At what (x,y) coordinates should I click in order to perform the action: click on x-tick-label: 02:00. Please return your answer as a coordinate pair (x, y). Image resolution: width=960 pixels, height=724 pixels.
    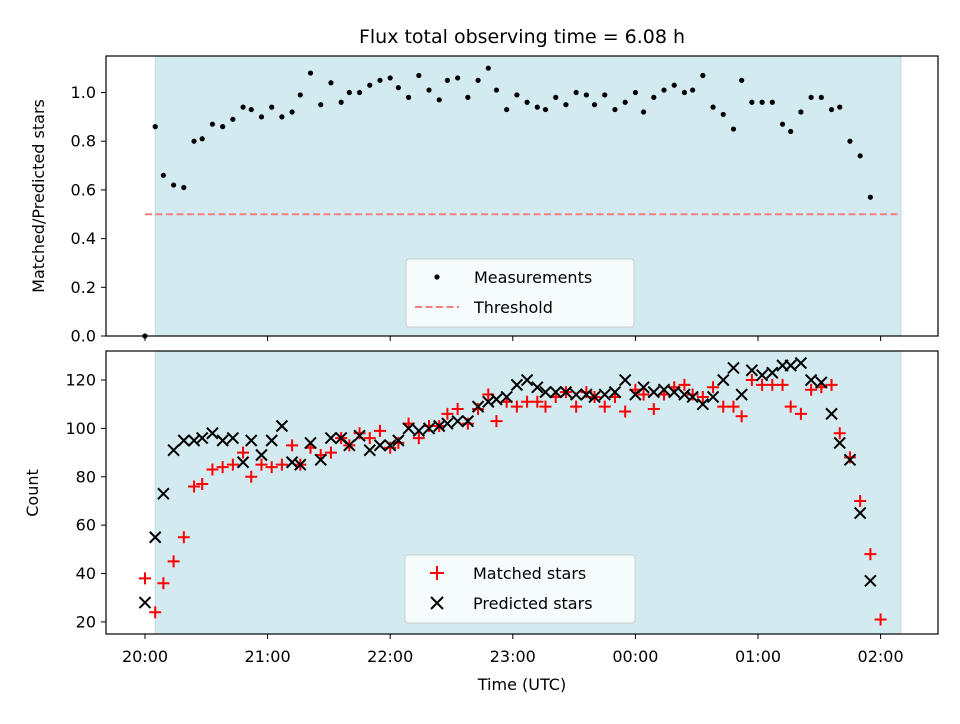
    Looking at the image, I should click on (881, 656).